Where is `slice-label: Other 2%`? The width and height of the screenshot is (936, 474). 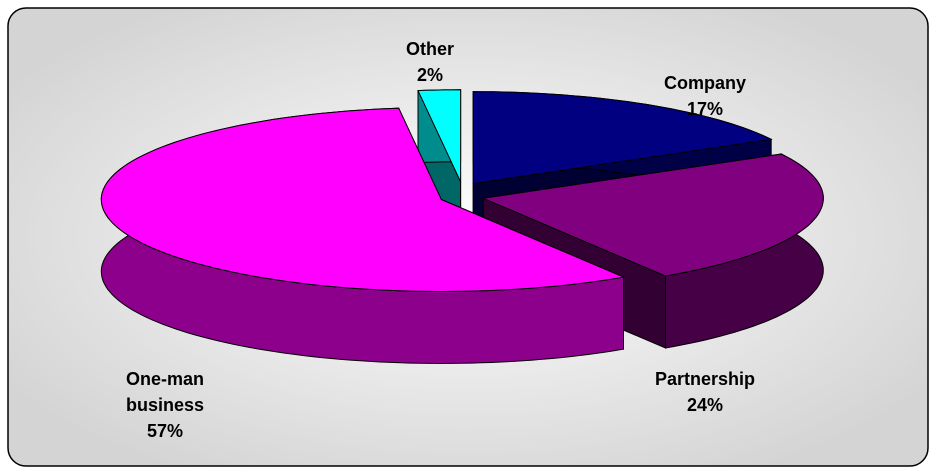
slice-label: Other 2% is located at coordinates (430, 62).